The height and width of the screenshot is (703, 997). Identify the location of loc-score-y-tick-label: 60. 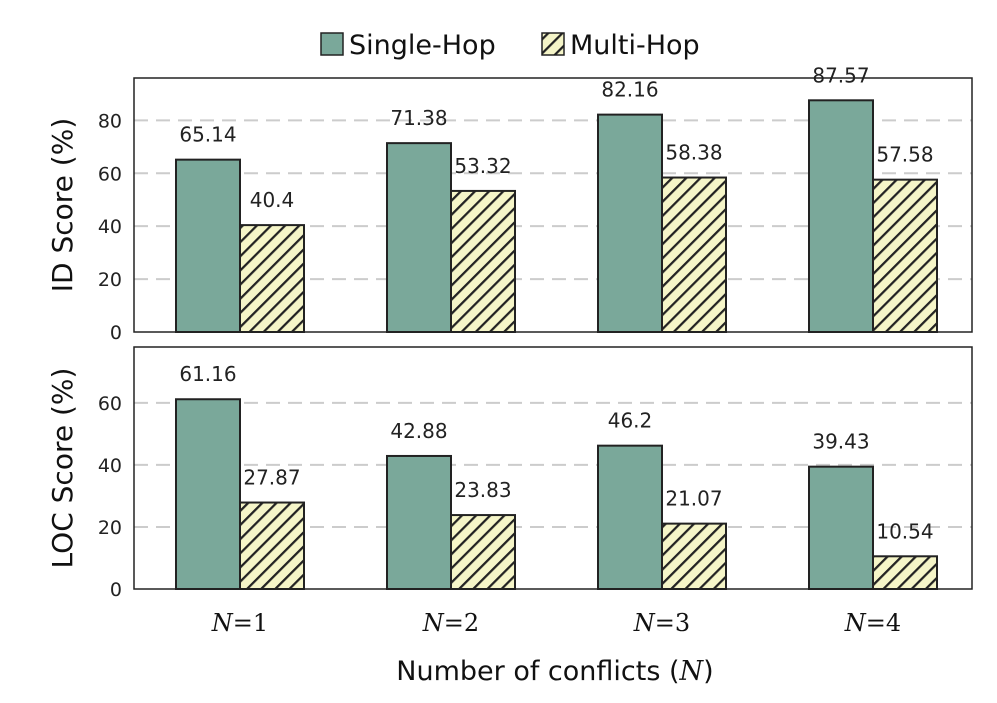
(110, 404).